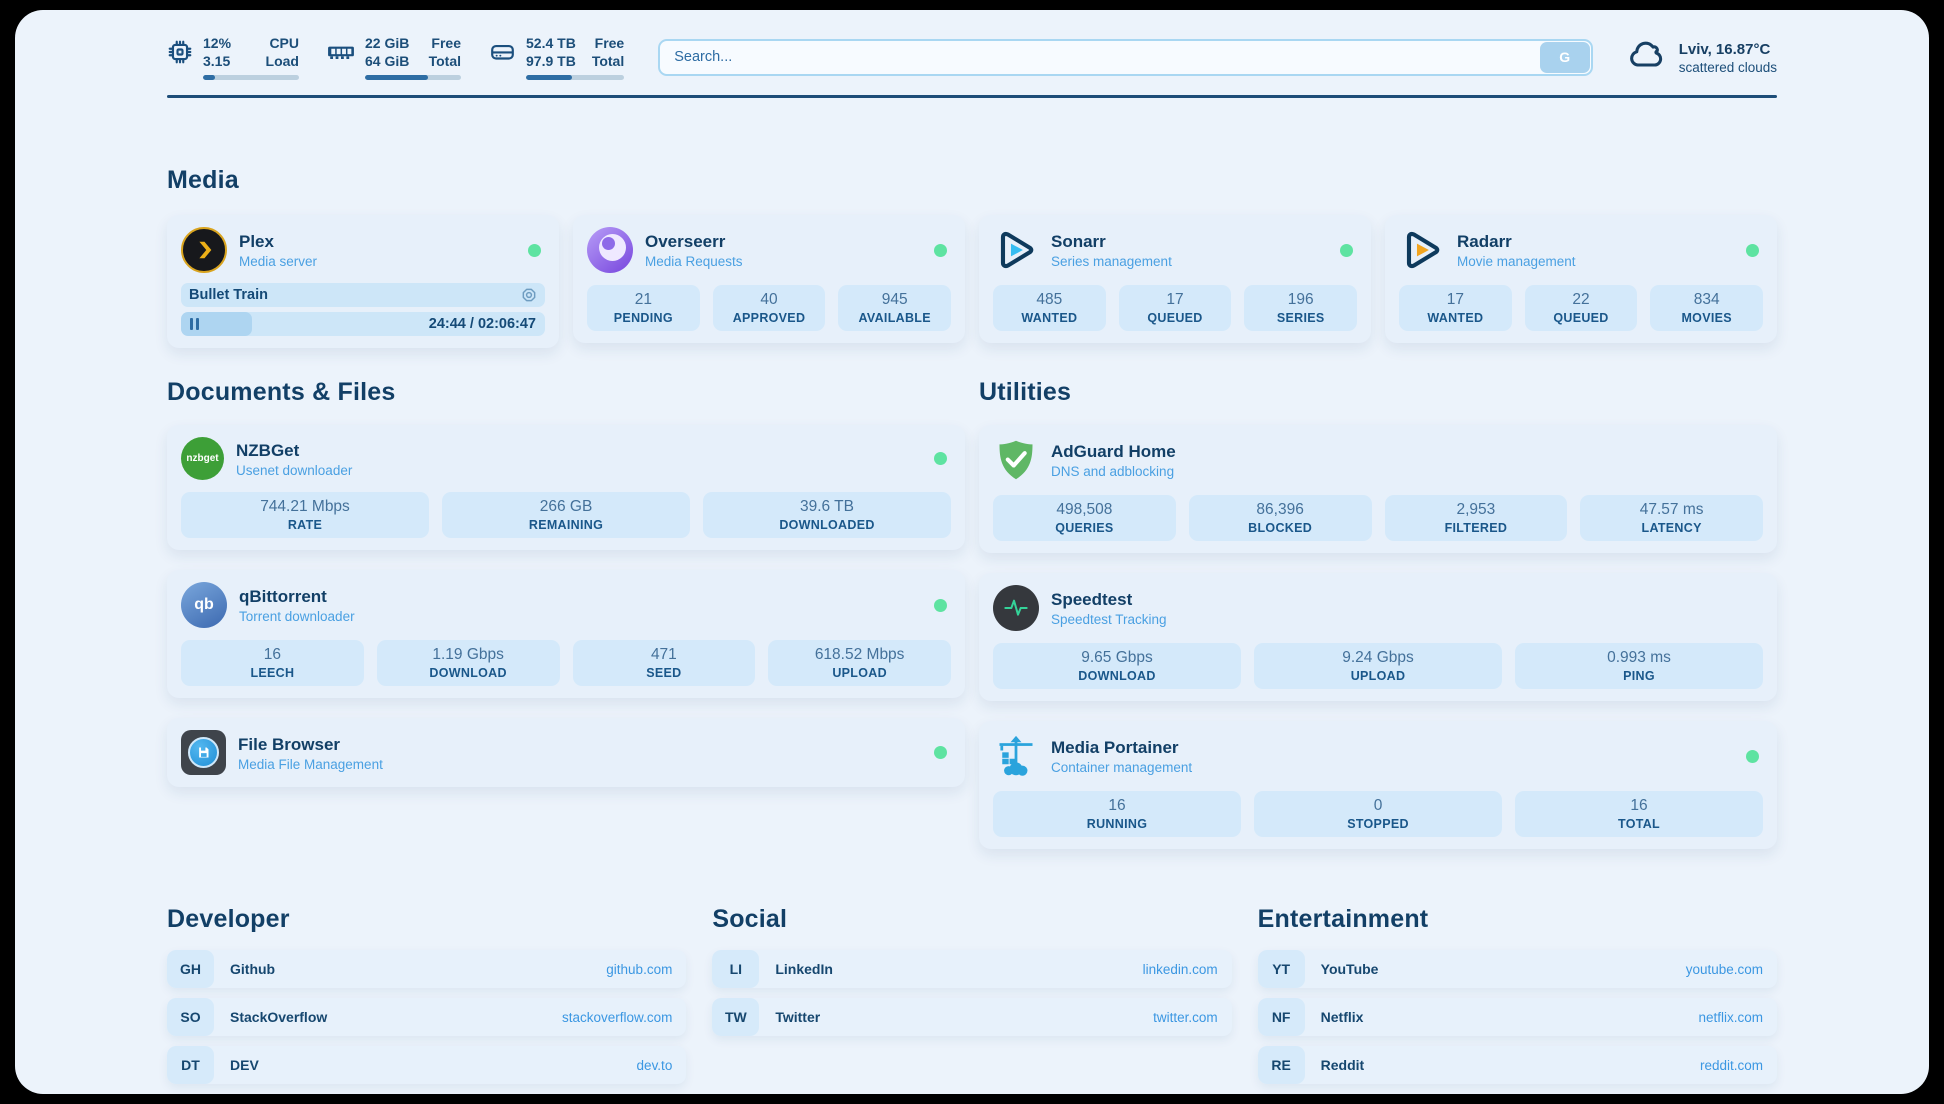  What do you see at coordinates (427, 1065) in the screenshot?
I see `link-dev: DT DEV dev.to` at bounding box center [427, 1065].